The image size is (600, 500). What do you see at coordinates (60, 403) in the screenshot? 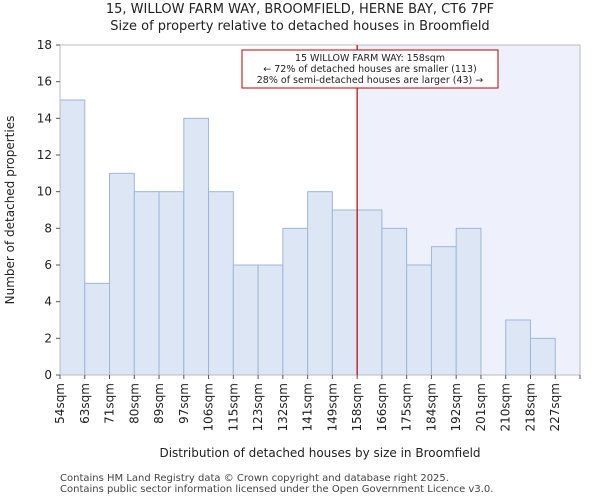
I see `x-tick-label: 54sqm` at bounding box center [60, 403].